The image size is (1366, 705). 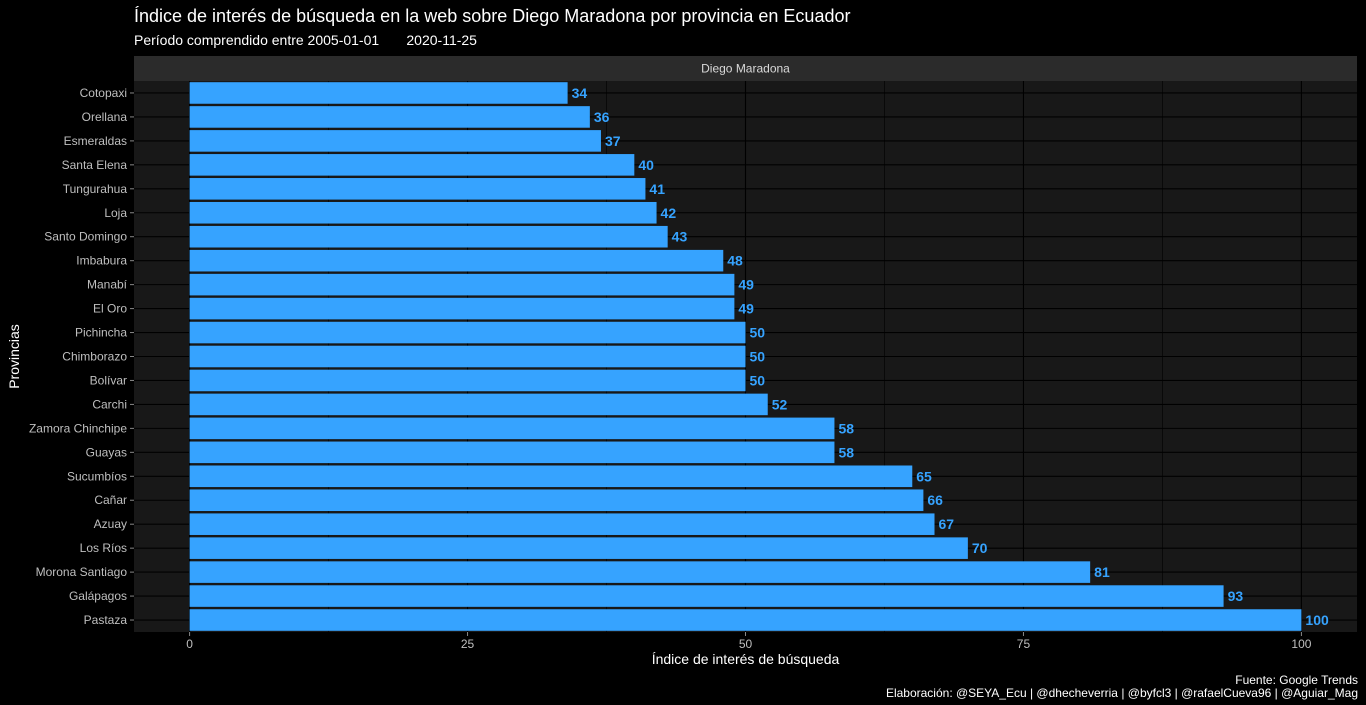 What do you see at coordinates (613, 141) in the screenshot?
I see `data-label: 37` at bounding box center [613, 141].